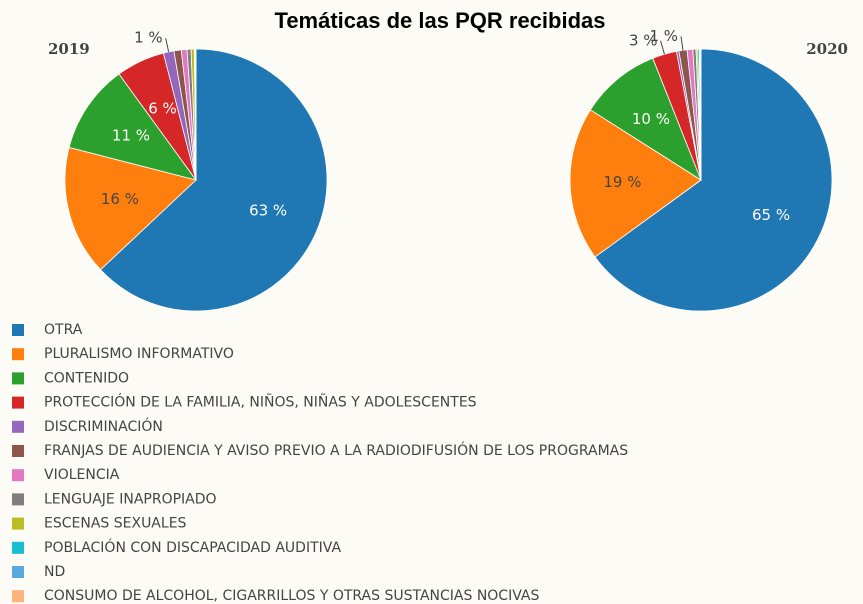 The image size is (863, 604). What do you see at coordinates (771, 215) in the screenshot?
I see `slice-label: 65 %` at bounding box center [771, 215].